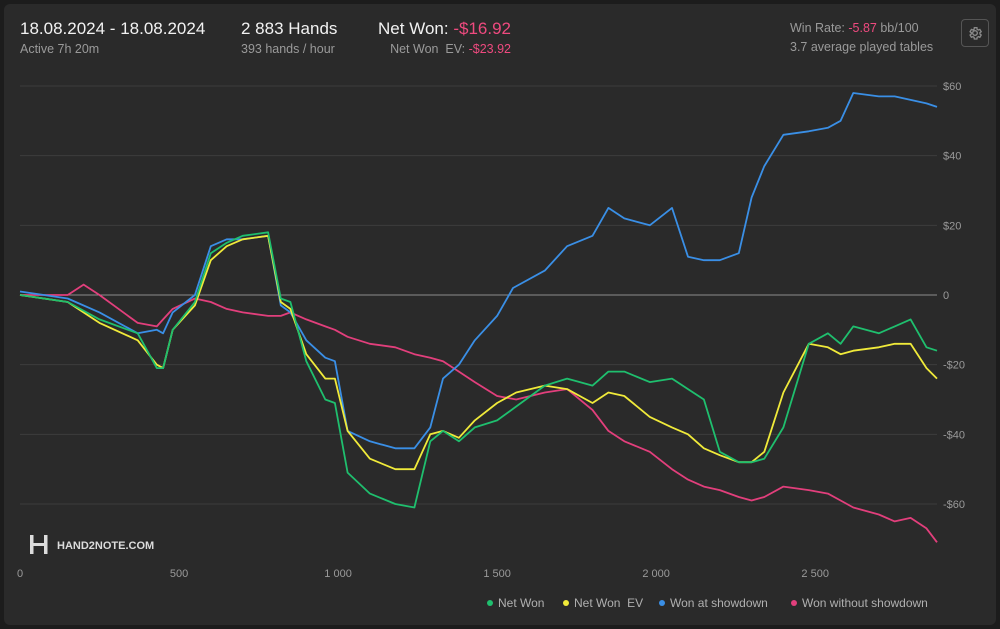 This screenshot has height=629, width=1000. Describe the element at coordinates (428, 49) in the screenshot. I see `net-won-ev-label: Net Won EV:` at that location.